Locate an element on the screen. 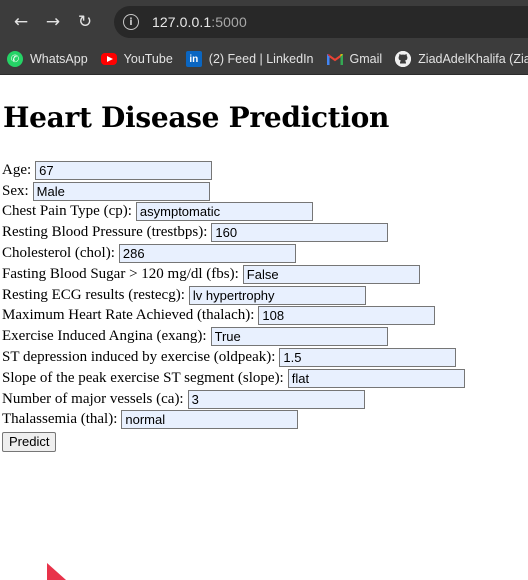  bookmark-linkedin: in (2) Feed | LinkedIn is located at coordinates (250, 59).